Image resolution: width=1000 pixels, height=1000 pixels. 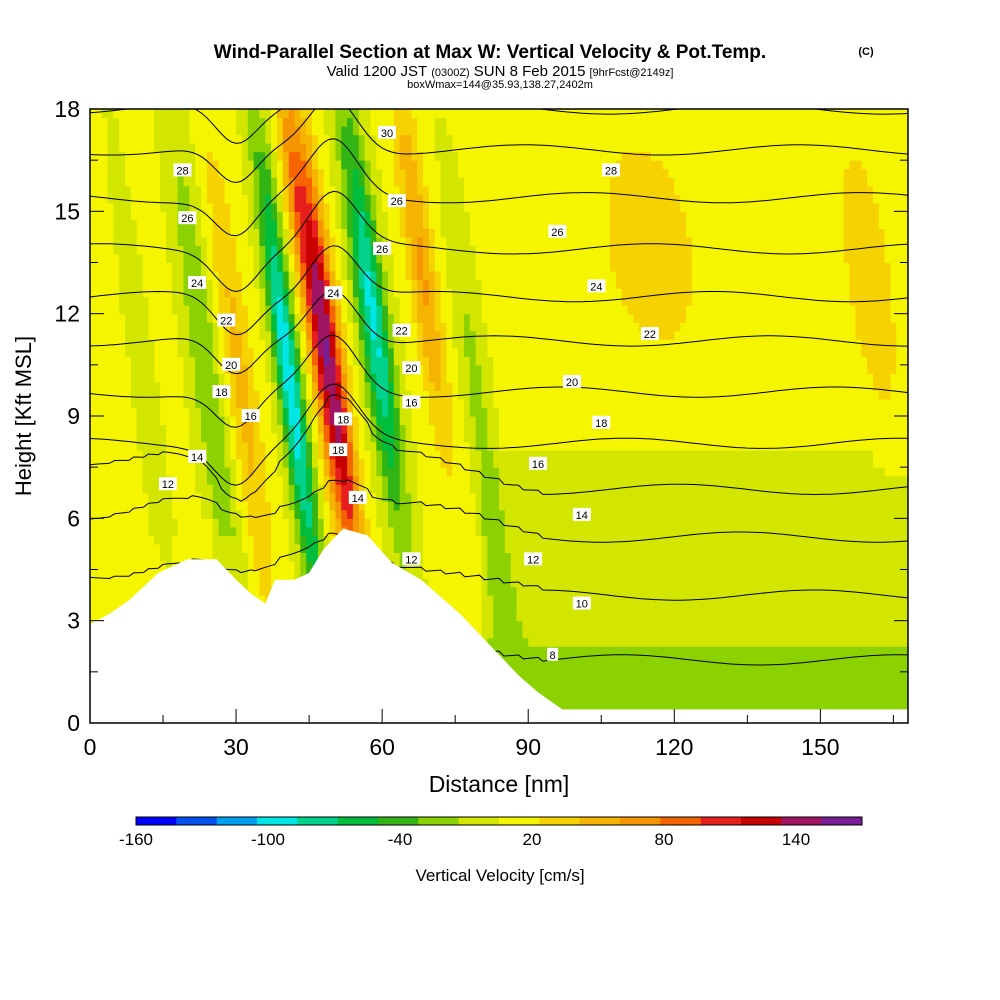 I want to click on contour-label-text: 24, so click(x=333, y=294).